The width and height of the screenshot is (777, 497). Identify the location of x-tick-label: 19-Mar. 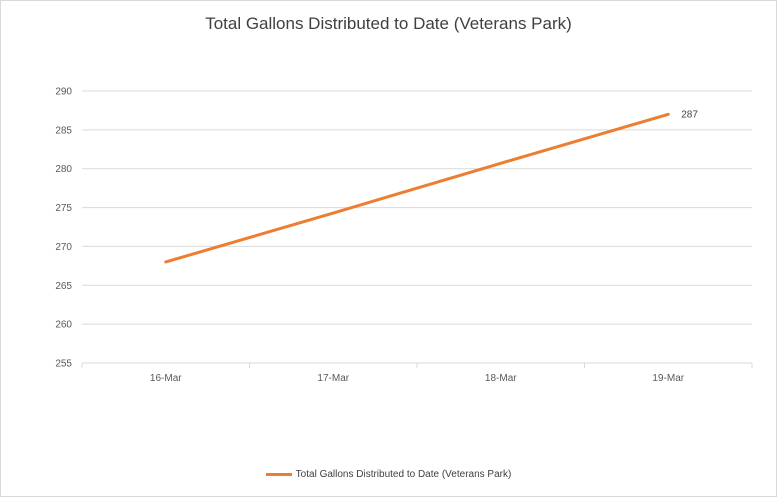
(668, 378).